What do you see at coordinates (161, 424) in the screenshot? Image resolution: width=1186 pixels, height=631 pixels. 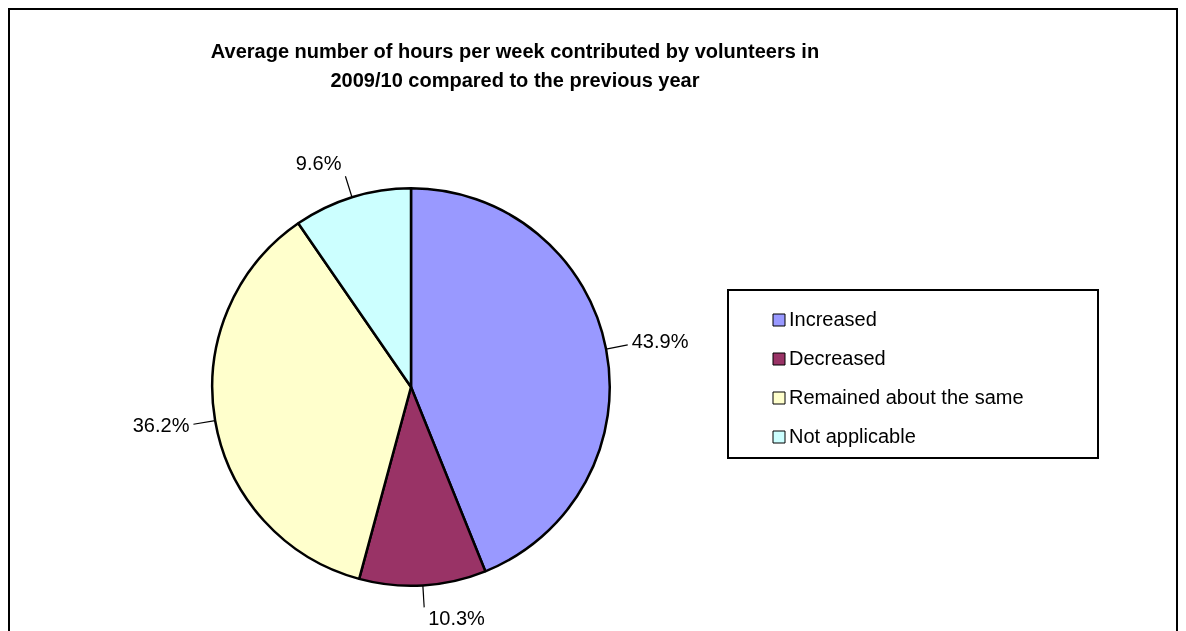 I see `data-label: 36.2%` at bounding box center [161, 424].